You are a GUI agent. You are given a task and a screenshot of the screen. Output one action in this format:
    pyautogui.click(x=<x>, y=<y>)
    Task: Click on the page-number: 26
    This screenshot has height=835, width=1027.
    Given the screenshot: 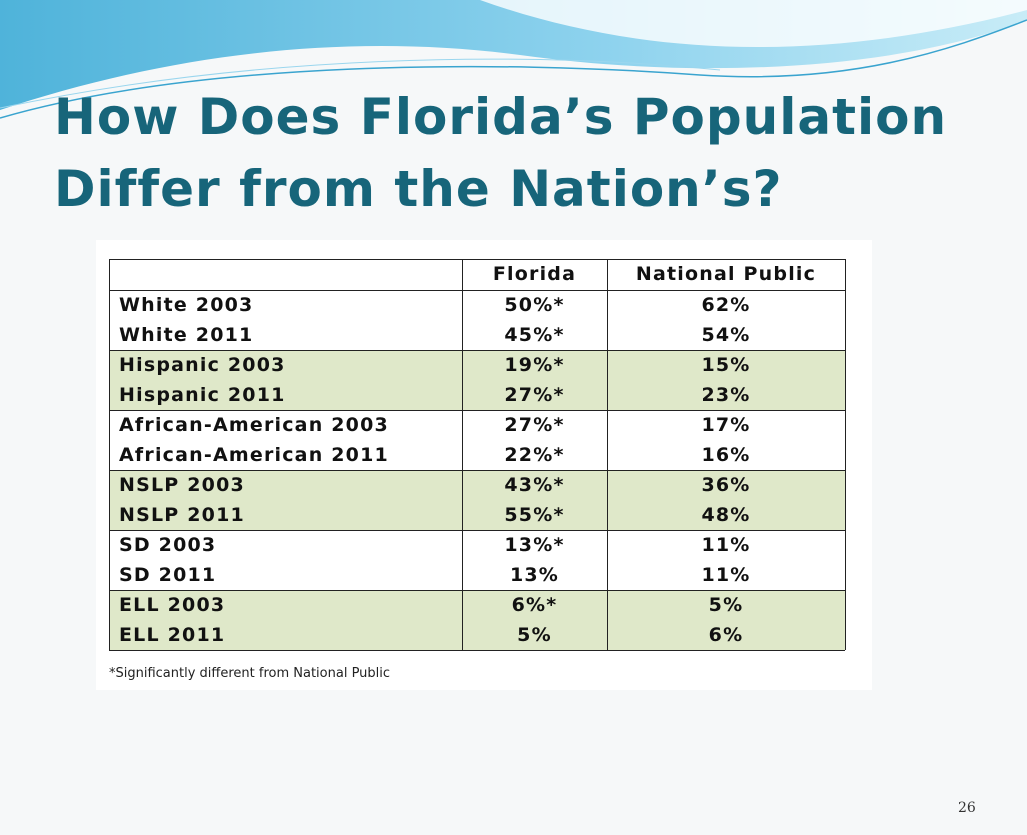 What is the action you would take?
    pyautogui.click(x=967, y=808)
    